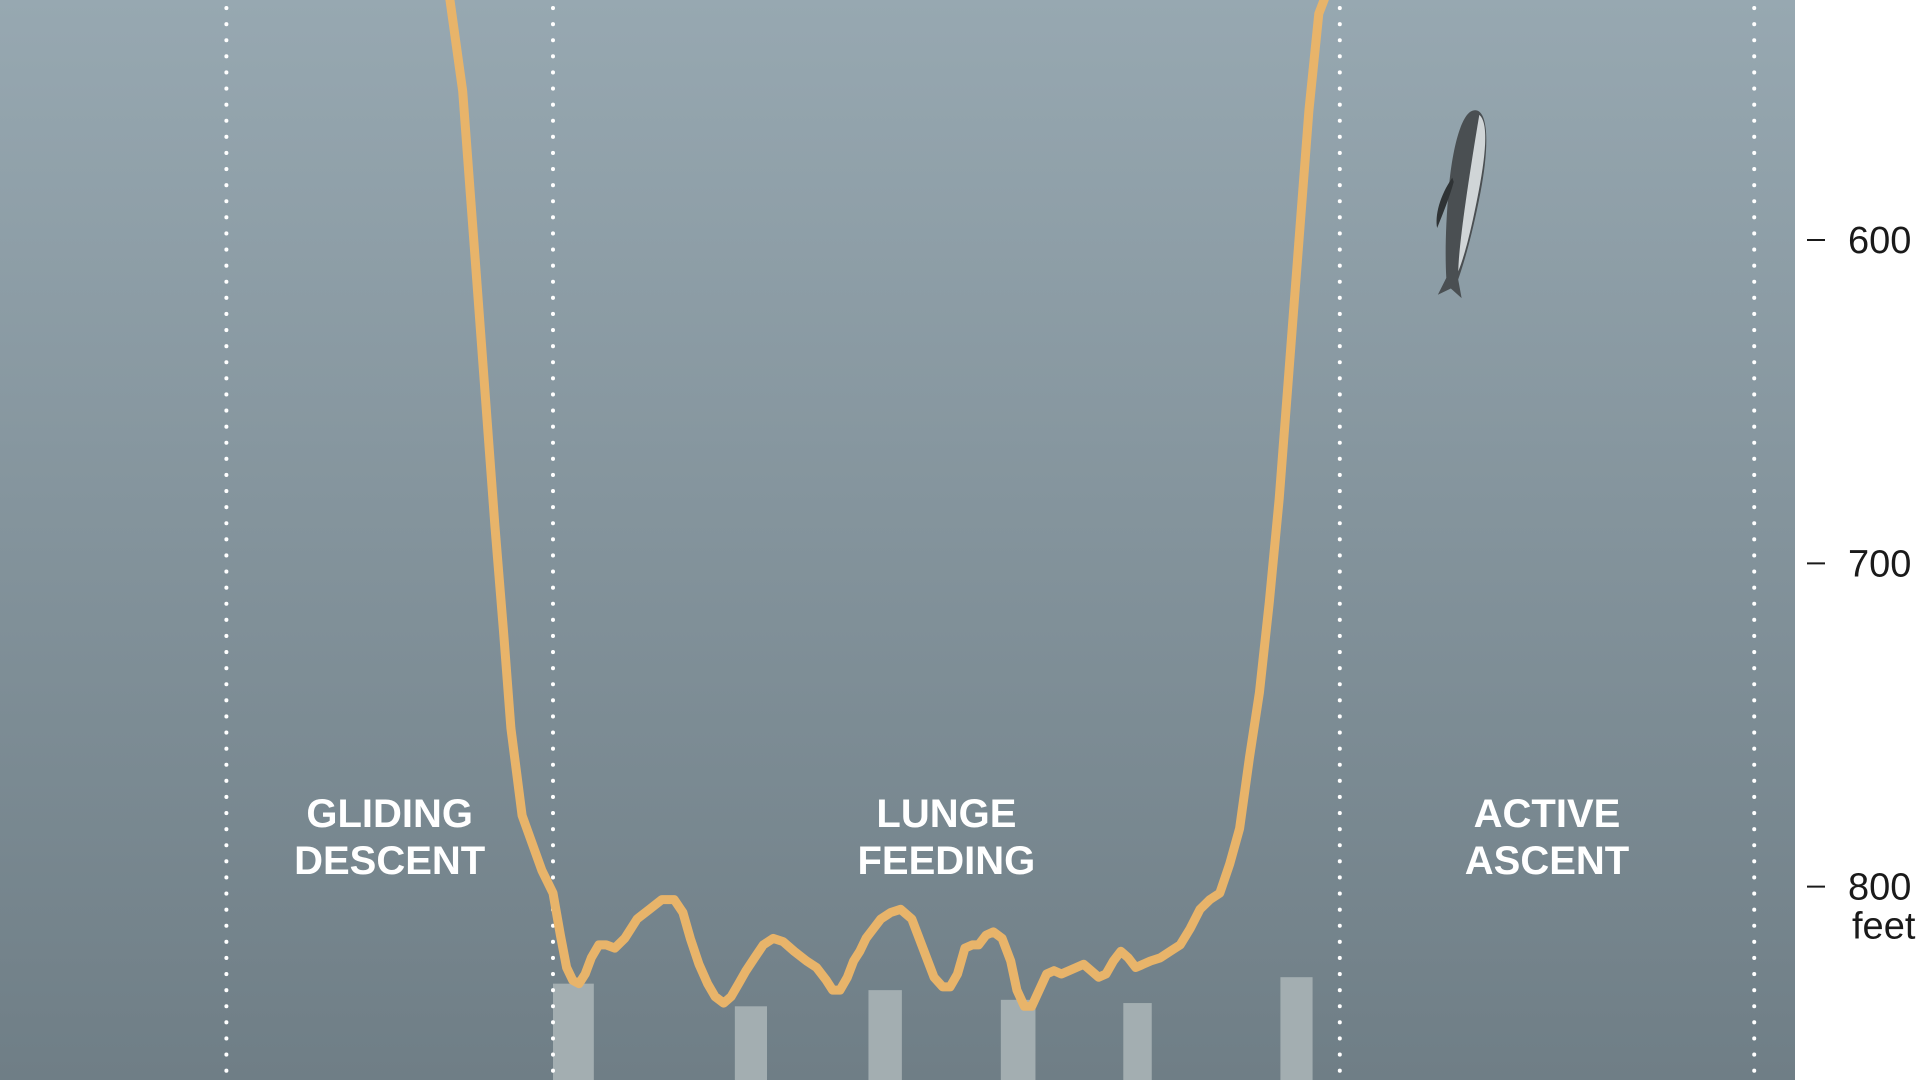  Describe the element at coordinates (946, 814) in the screenshot. I see `phase-label-lunge-feeding-line-1: LUNGE` at that location.